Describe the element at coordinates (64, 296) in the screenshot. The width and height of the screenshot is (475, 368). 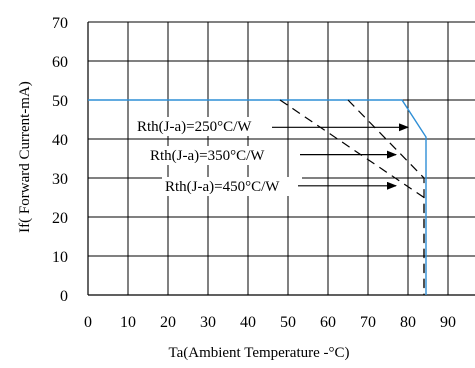
I see `y-tick-label: 0` at that location.